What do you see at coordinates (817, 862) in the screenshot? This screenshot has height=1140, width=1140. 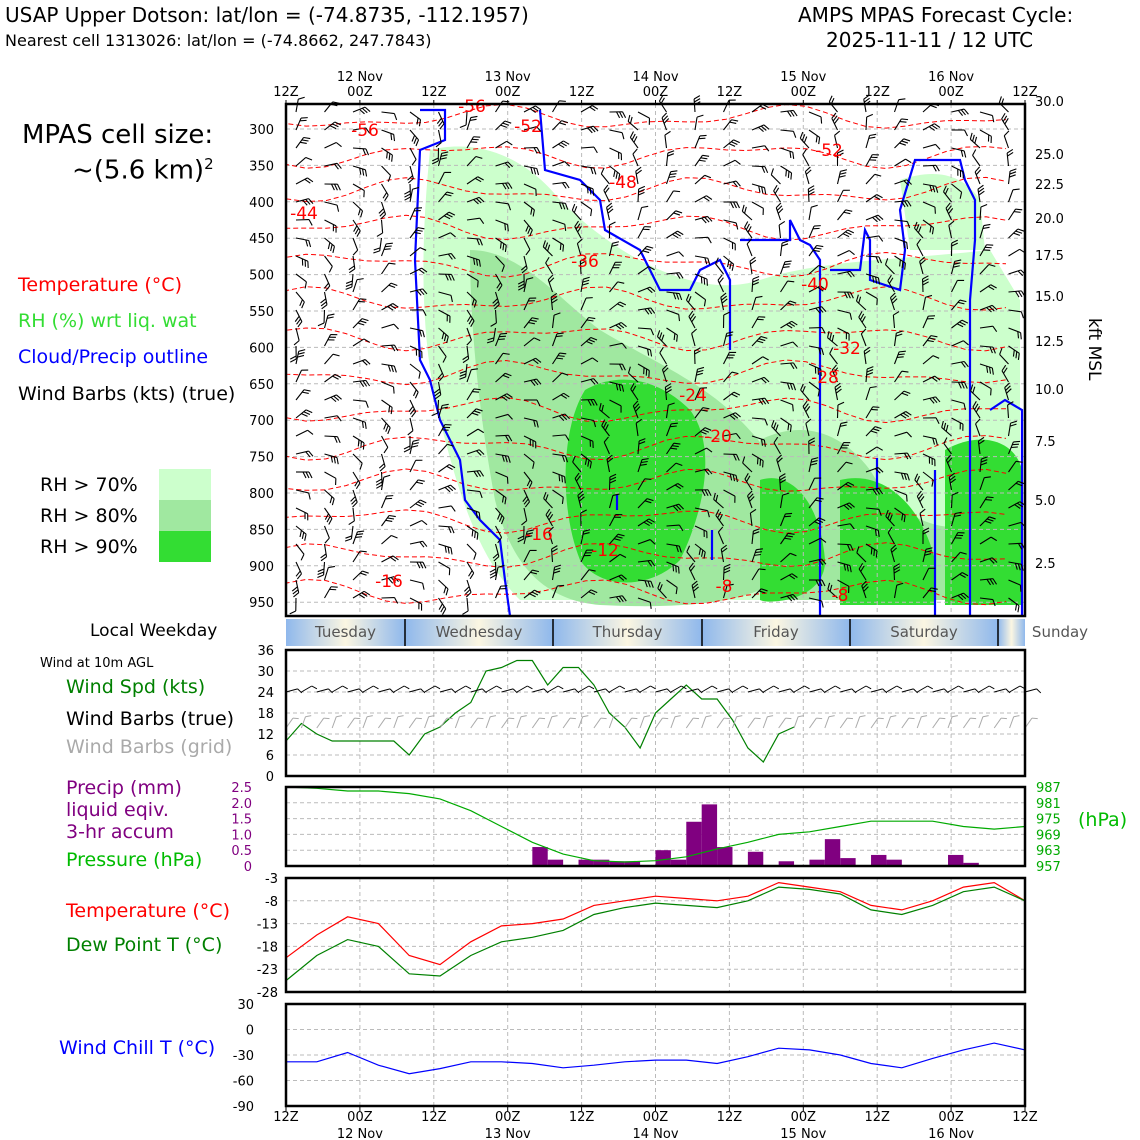 I see `precip-bar` at bounding box center [817, 862].